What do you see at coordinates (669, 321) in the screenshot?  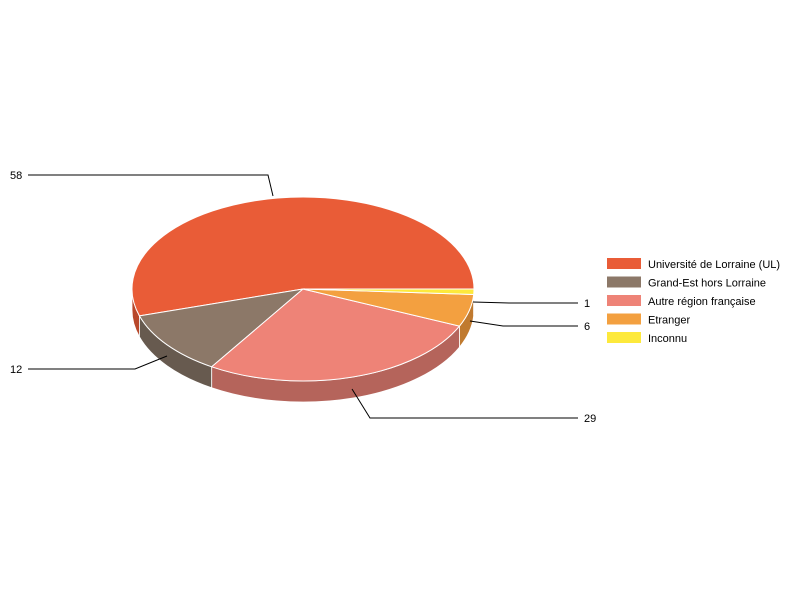 I see `legend-label: Etranger` at bounding box center [669, 321].